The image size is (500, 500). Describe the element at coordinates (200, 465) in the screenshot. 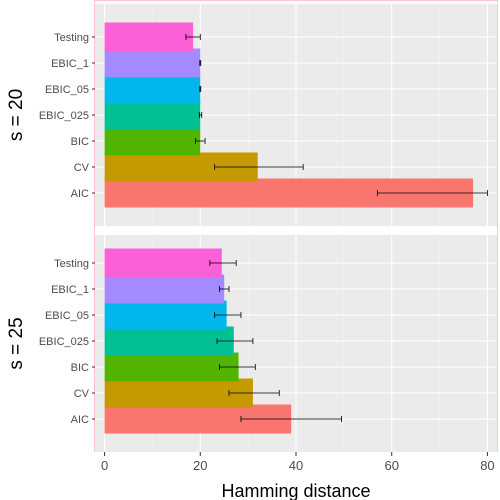

I see `x-tick-label: 20` at that location.